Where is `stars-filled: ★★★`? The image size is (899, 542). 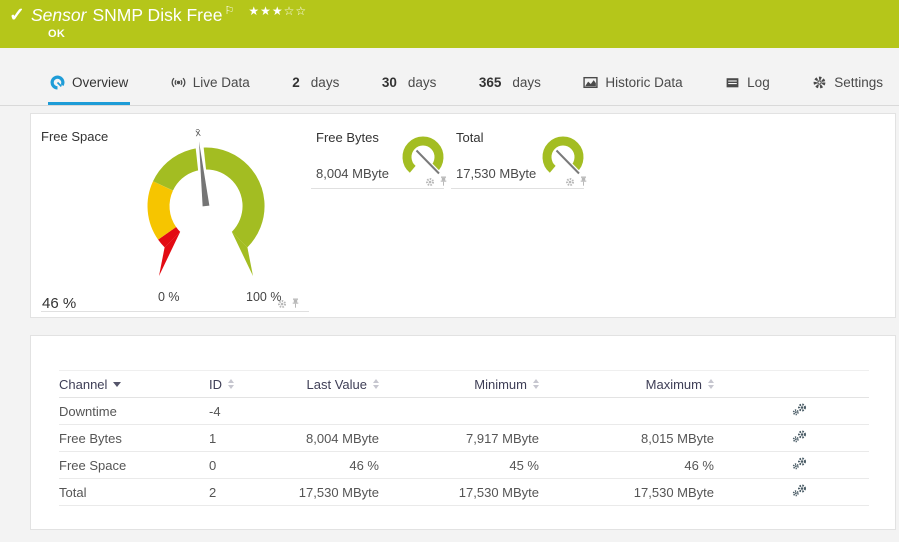
stars-filled: ★★★ is located at coordinates (266, 11).